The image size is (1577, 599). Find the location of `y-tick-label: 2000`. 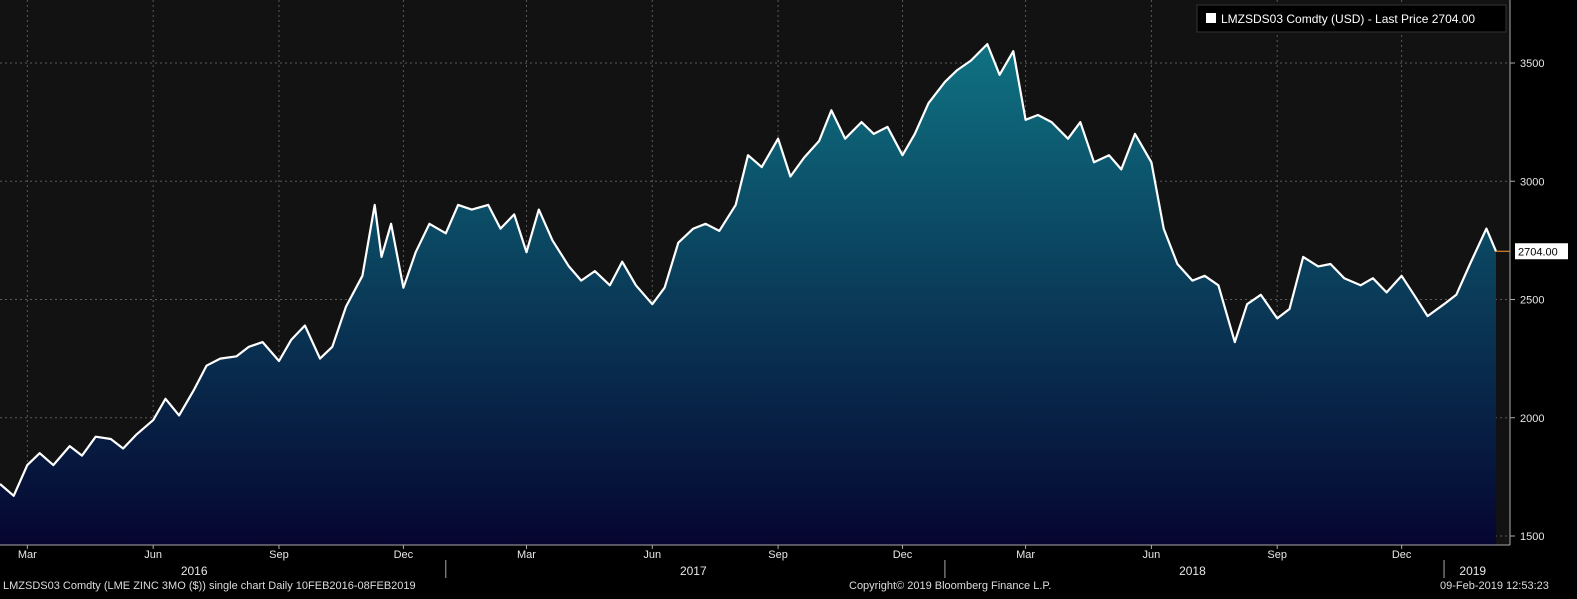

y-tick-label: 2000 is located at coordinates (1532, 419).